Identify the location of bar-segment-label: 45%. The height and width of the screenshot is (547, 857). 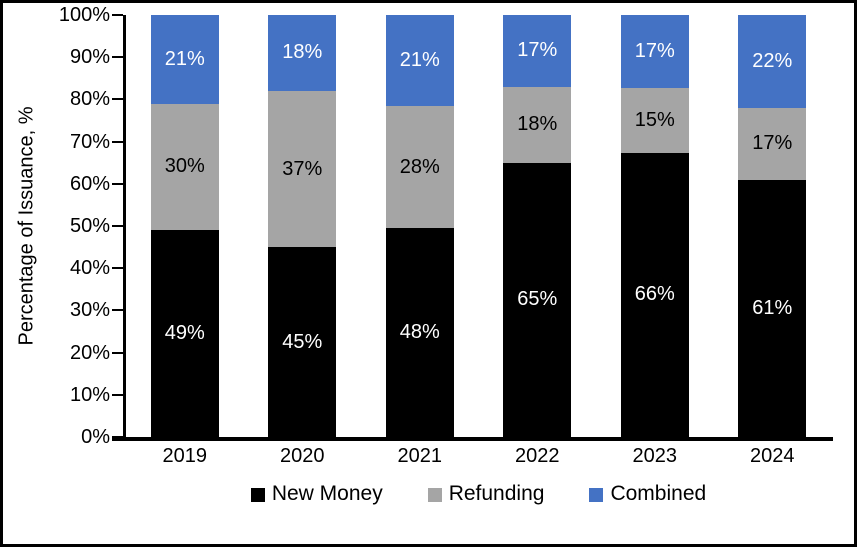
(302, 341).